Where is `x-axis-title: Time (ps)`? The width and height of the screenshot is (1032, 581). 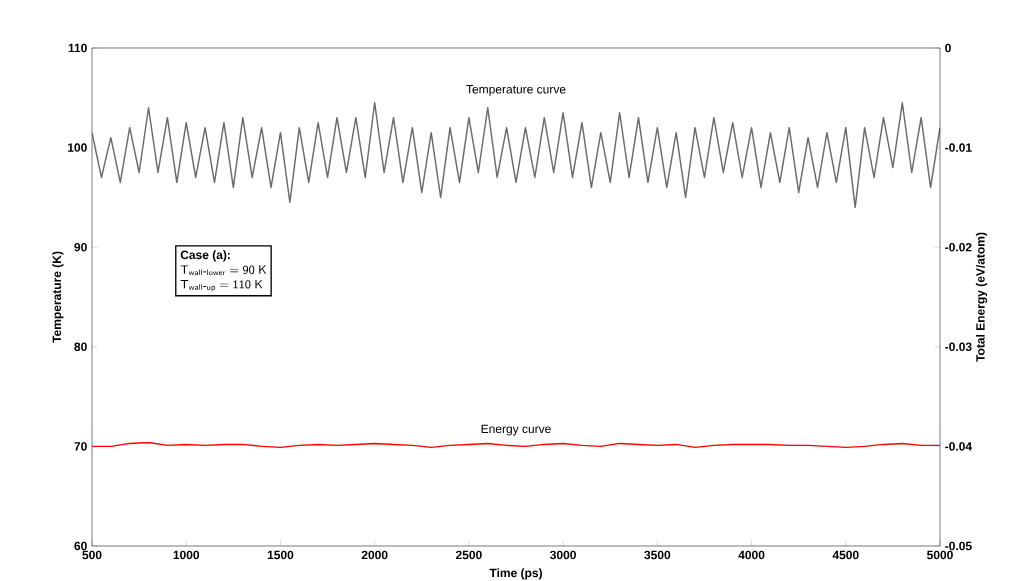 x-axis-title: Time (ps) is located at coordinates (515, 574).